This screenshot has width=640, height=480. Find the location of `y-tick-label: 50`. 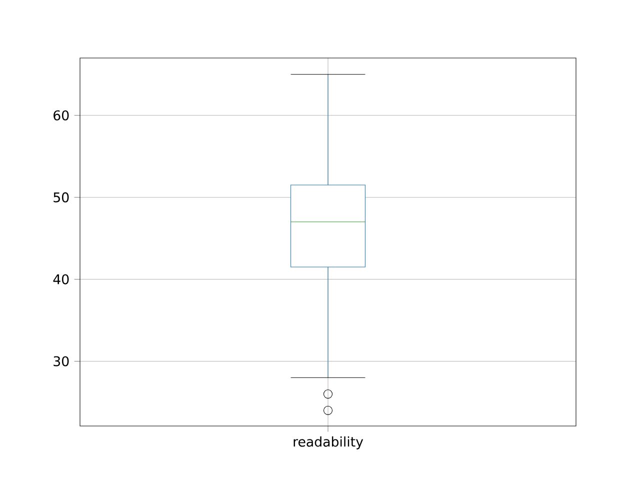

y-tick-label: 50 is located at coordinates (61, 197).